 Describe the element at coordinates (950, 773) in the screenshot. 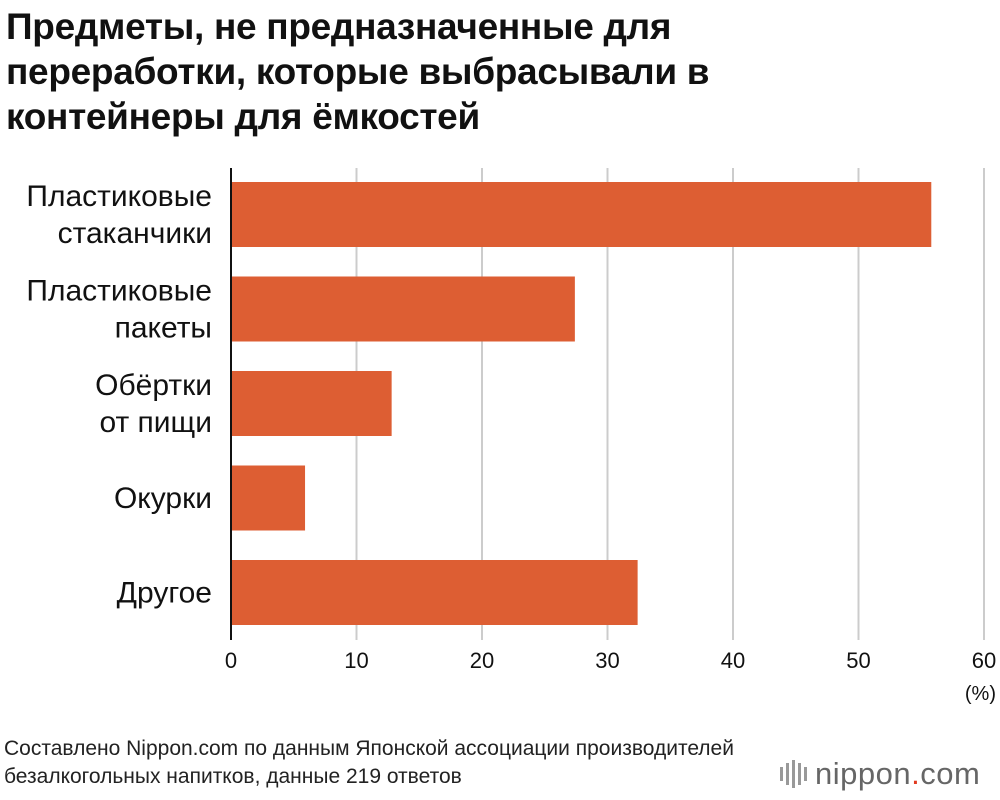

I see `logo-tld: com` at that location.